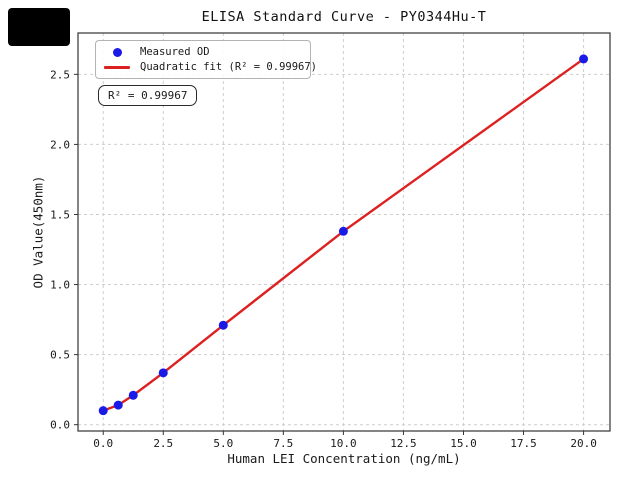 The width and height of the screenshot is (640, 480). What do you see at coordinates (206, 59) in the screenshot?
I see `legend: Measured OD Quadratic fit (R² = 0.99967)` at bounding box center [206, 59].